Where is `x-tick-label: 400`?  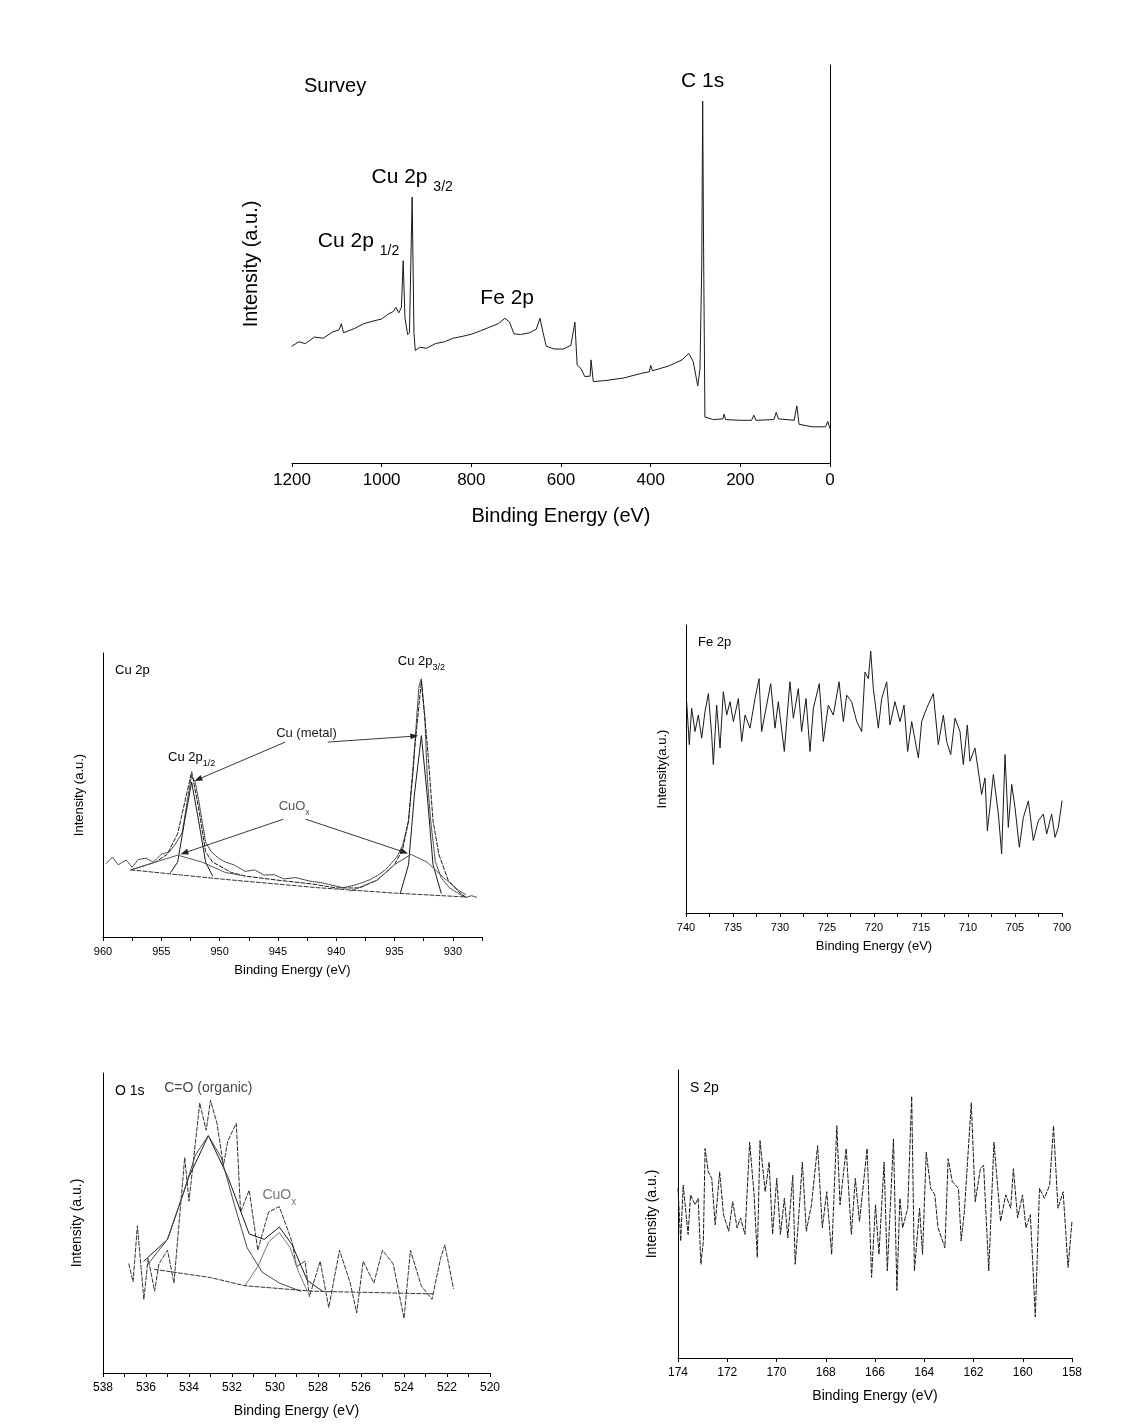
x-tick-label: 400 is located at coordinates (650, 479).